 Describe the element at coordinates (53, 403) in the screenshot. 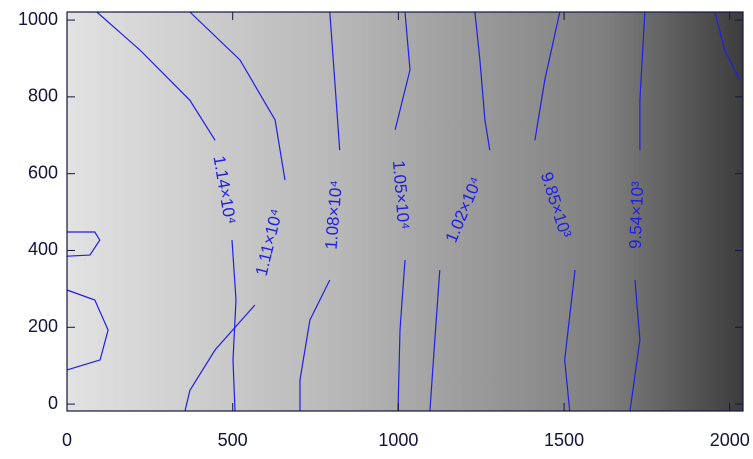

I see `y-tick-label: 0` at that location.